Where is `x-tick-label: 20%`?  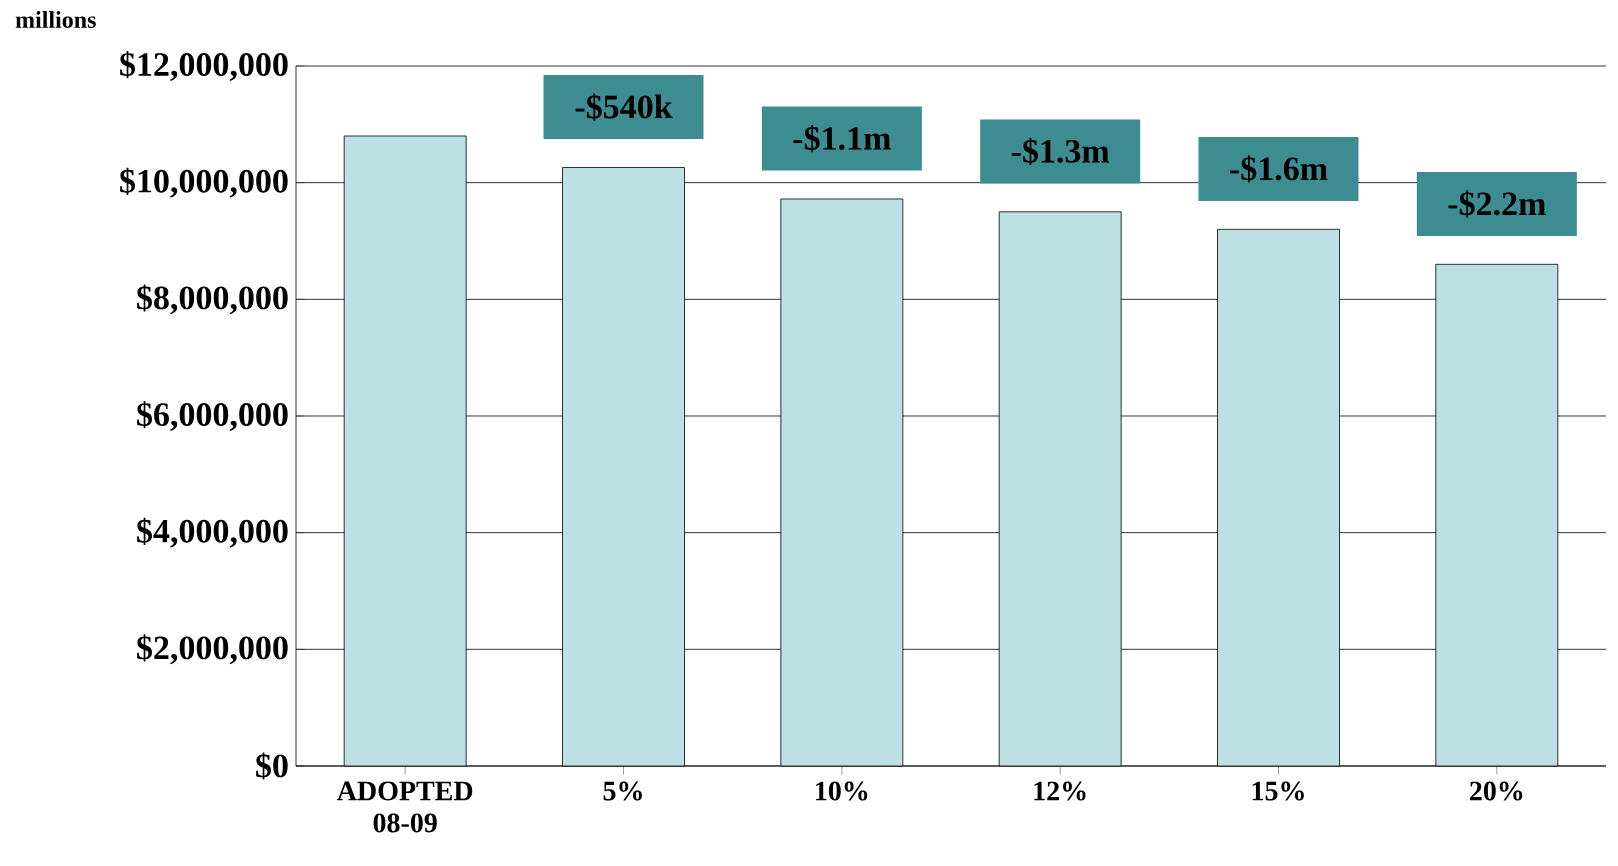 x-tick-label: 20% is located at coordinates (1496, 791).